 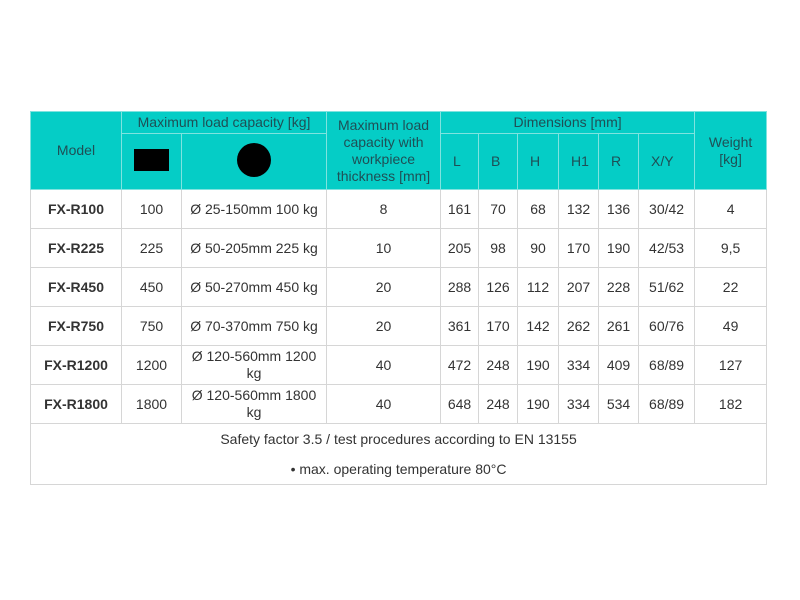 I want to click on cell-model: FX-R100, so click(x=76, y=209).